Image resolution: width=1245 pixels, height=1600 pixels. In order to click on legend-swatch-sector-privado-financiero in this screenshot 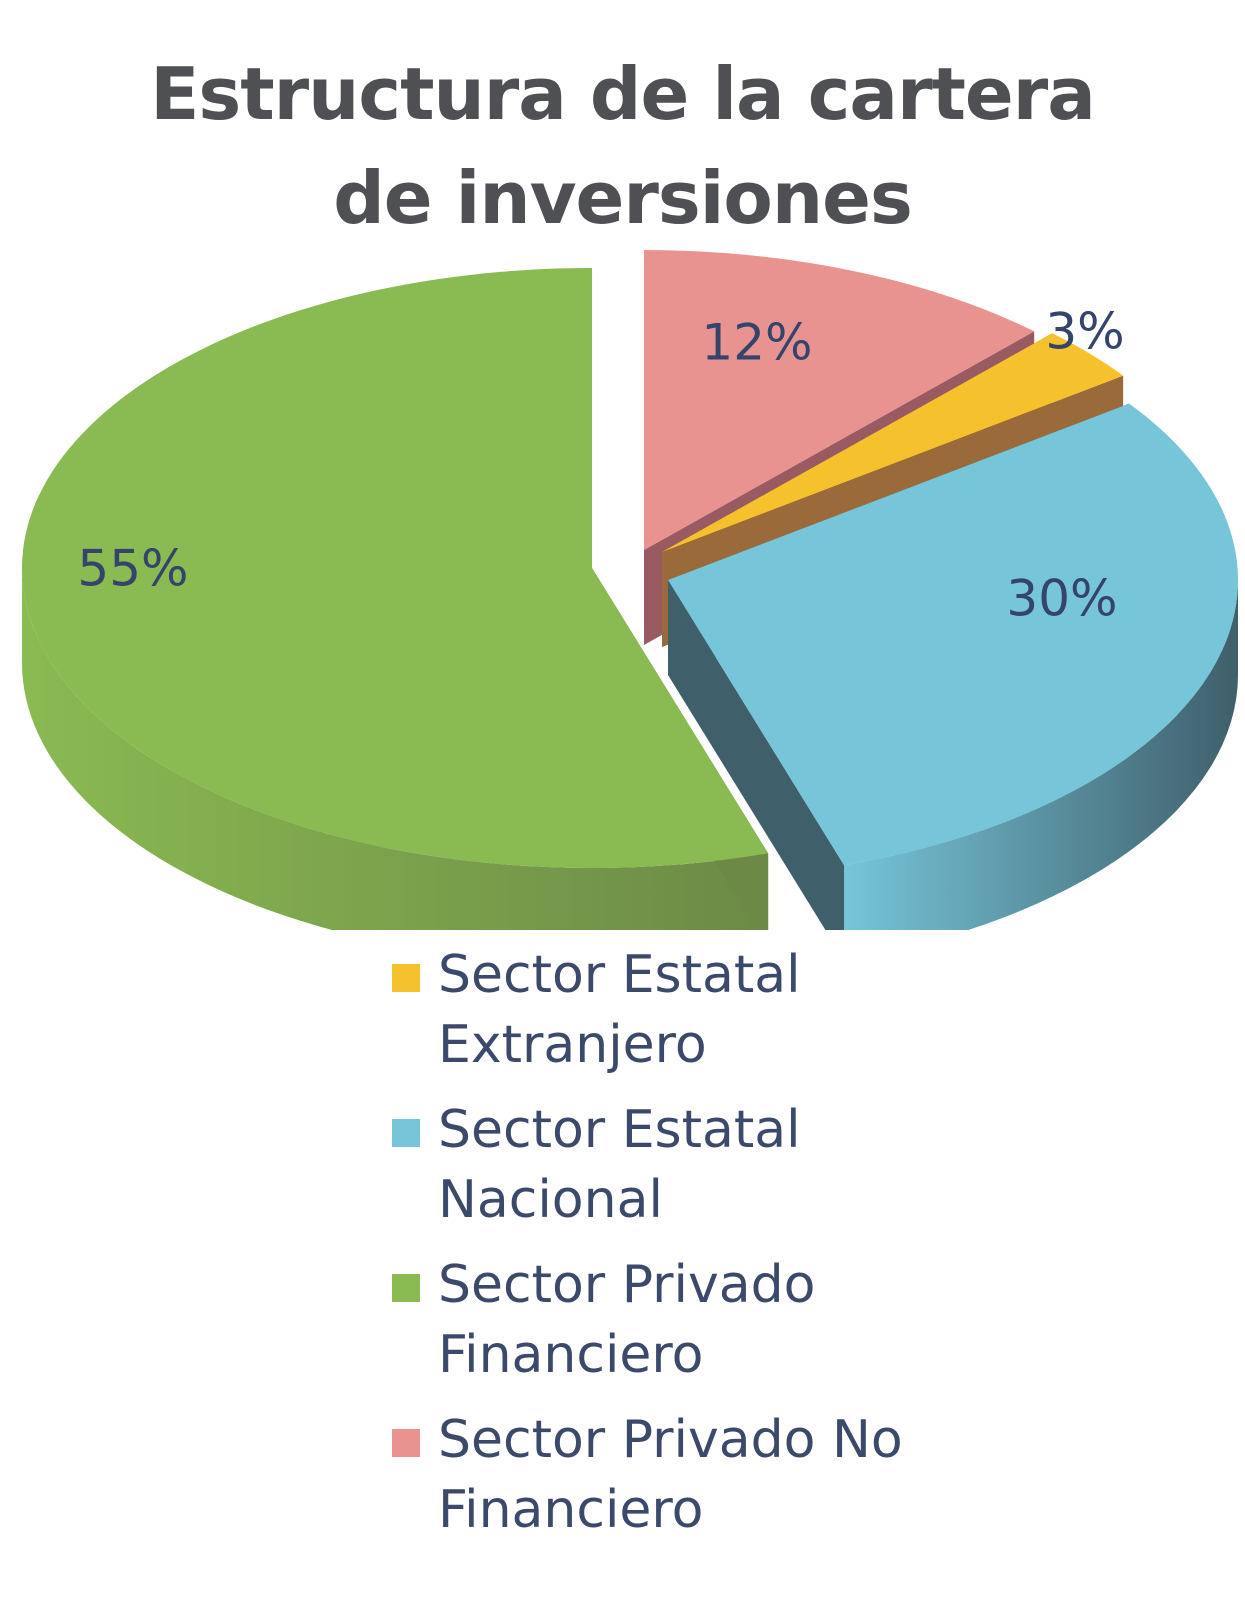, I will do `click(406, 1288)`.